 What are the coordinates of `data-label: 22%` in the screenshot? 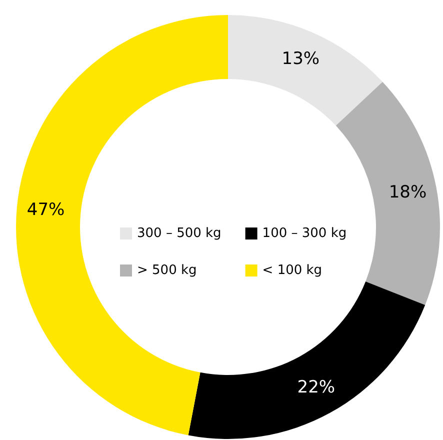 It's located at (316, 387).